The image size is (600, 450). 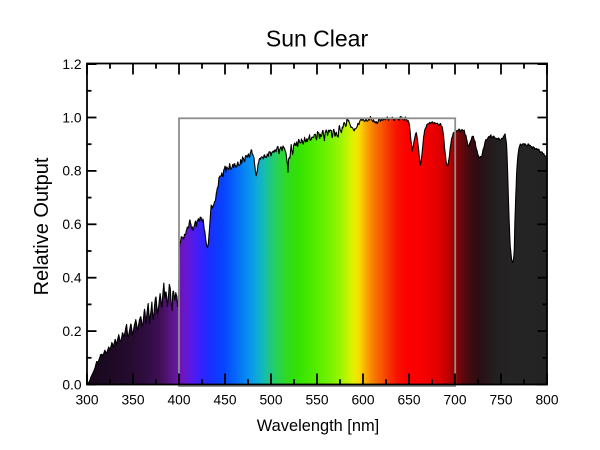 I want to click on svg-text: 650, so click(x=408, y=400).